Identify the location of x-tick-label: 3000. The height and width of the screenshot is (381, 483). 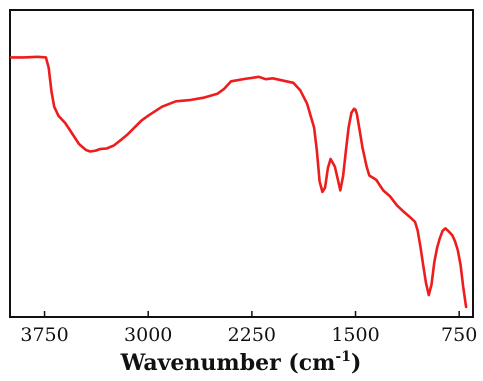
(148, 335).